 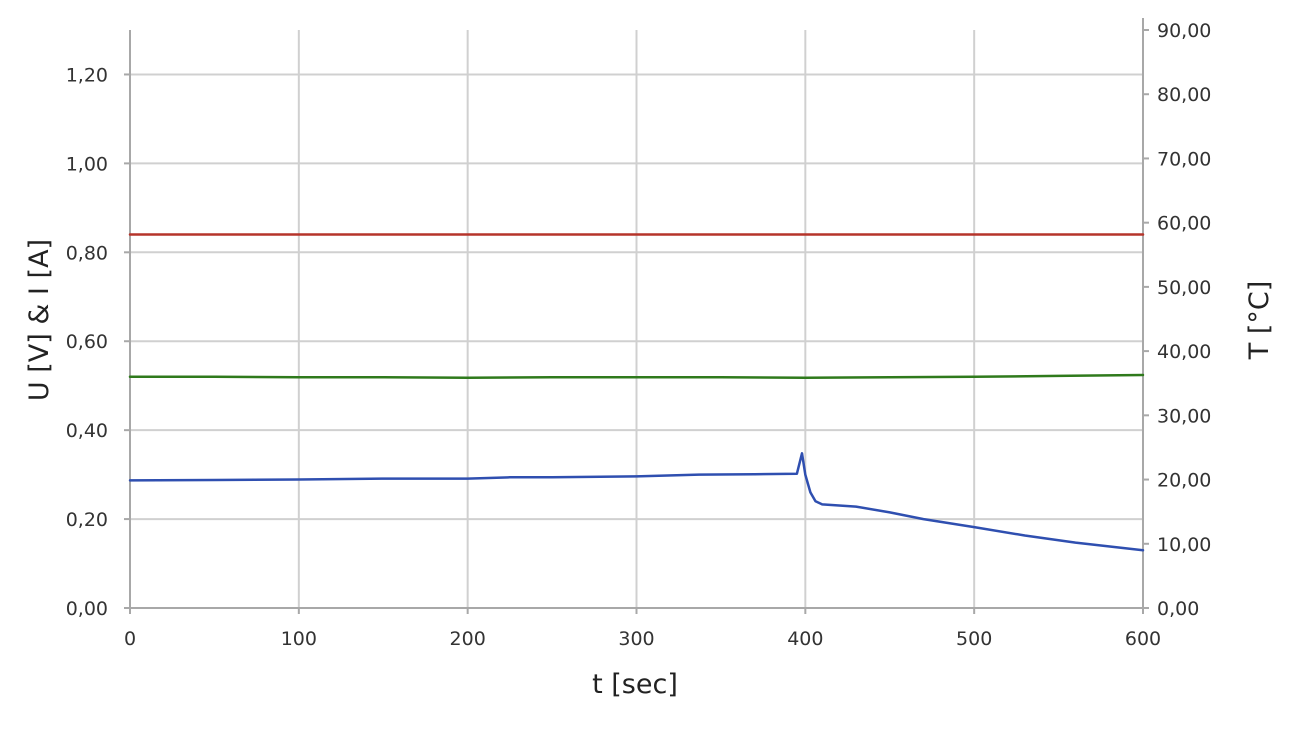 What do you see at coordinates (87, 431) in the screenshot?
I see `y-tick-label: 0,40` at bounding box center [87, 431].